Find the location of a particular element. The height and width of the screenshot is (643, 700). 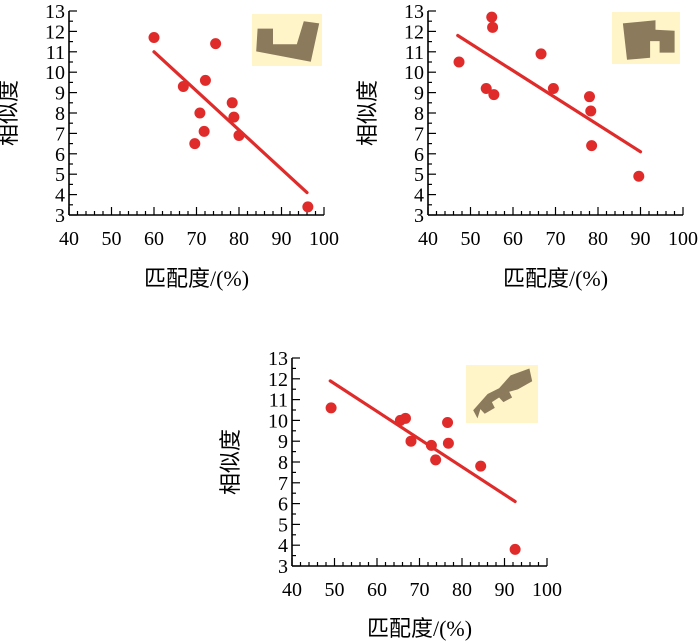

key-shaped-building-icon-shape is located at coordinates (503, 393).